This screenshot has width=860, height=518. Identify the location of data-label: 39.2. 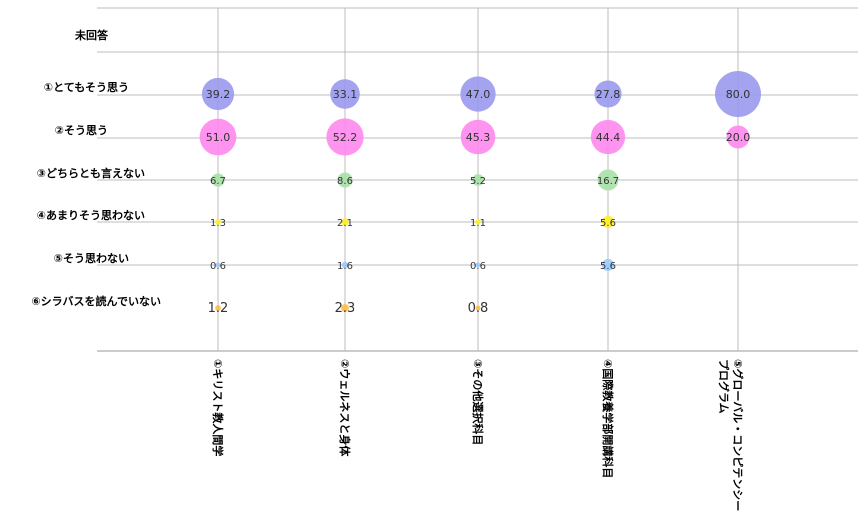
(218, 94).